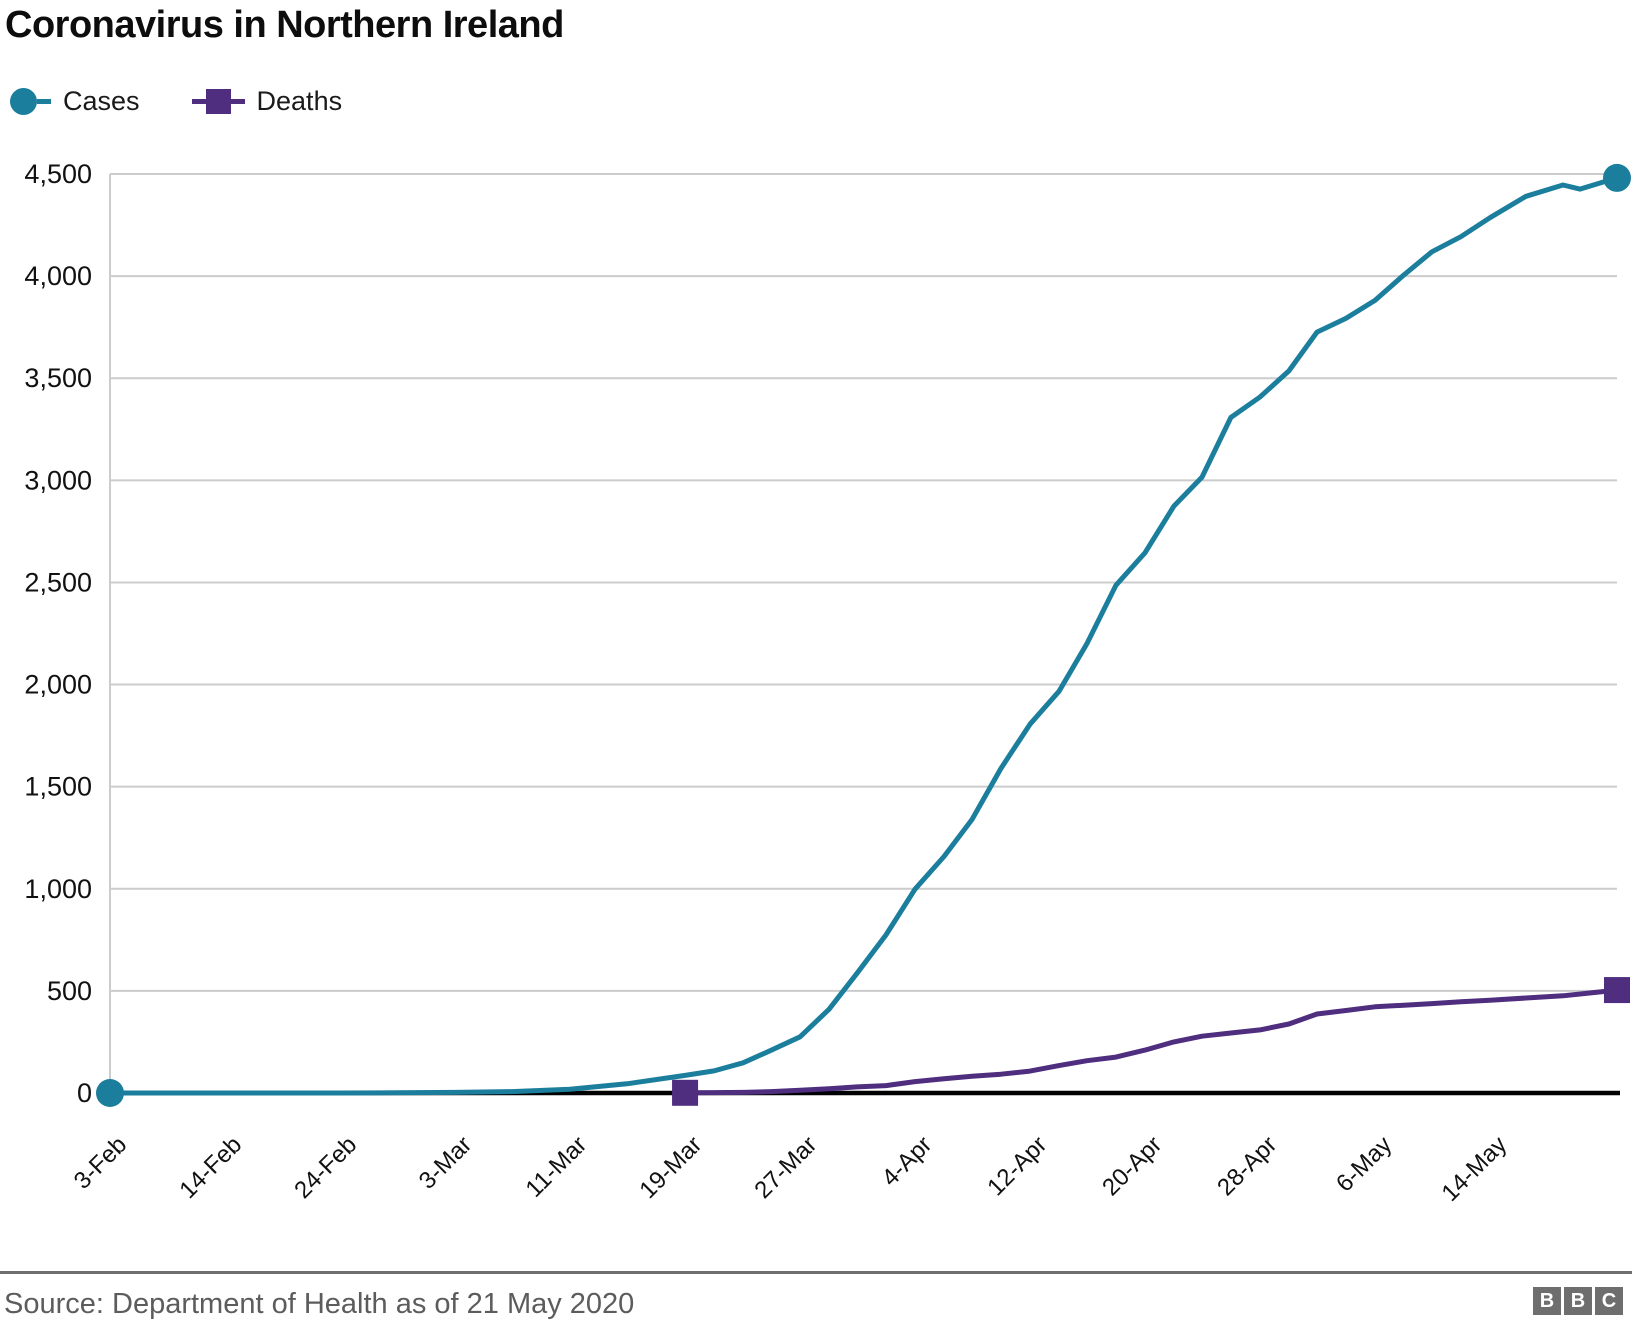 The width and height of the screenshot is (1632, 1330). Describe the element at coordinates (44, 101) in the screenshot. I see `cases-line-stub` at that location.